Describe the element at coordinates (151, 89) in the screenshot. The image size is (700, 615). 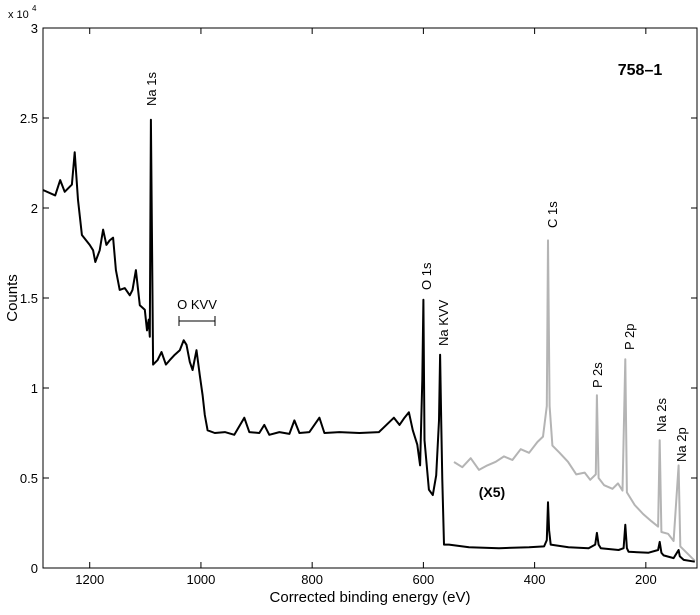
I see `peak-label: Na 1s` at that location.